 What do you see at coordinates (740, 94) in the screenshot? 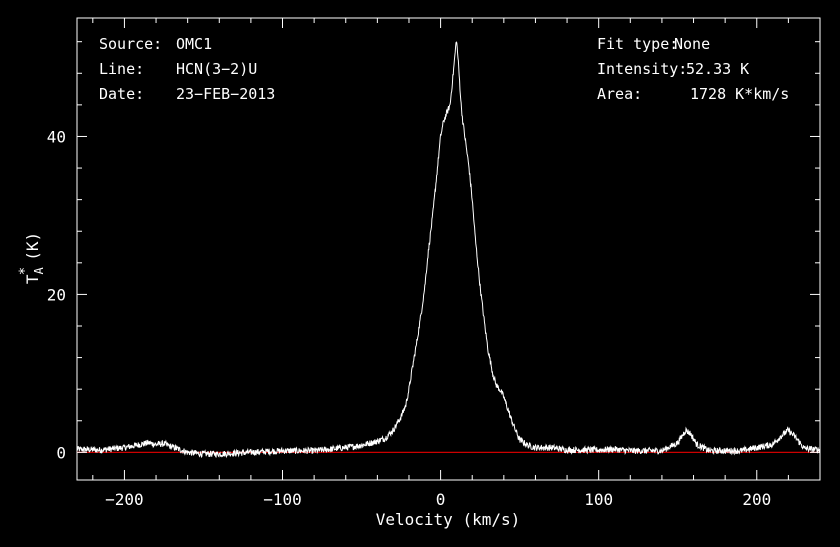
I see `area-value: 1728 K*km/s` at bounding box center [740, 94].